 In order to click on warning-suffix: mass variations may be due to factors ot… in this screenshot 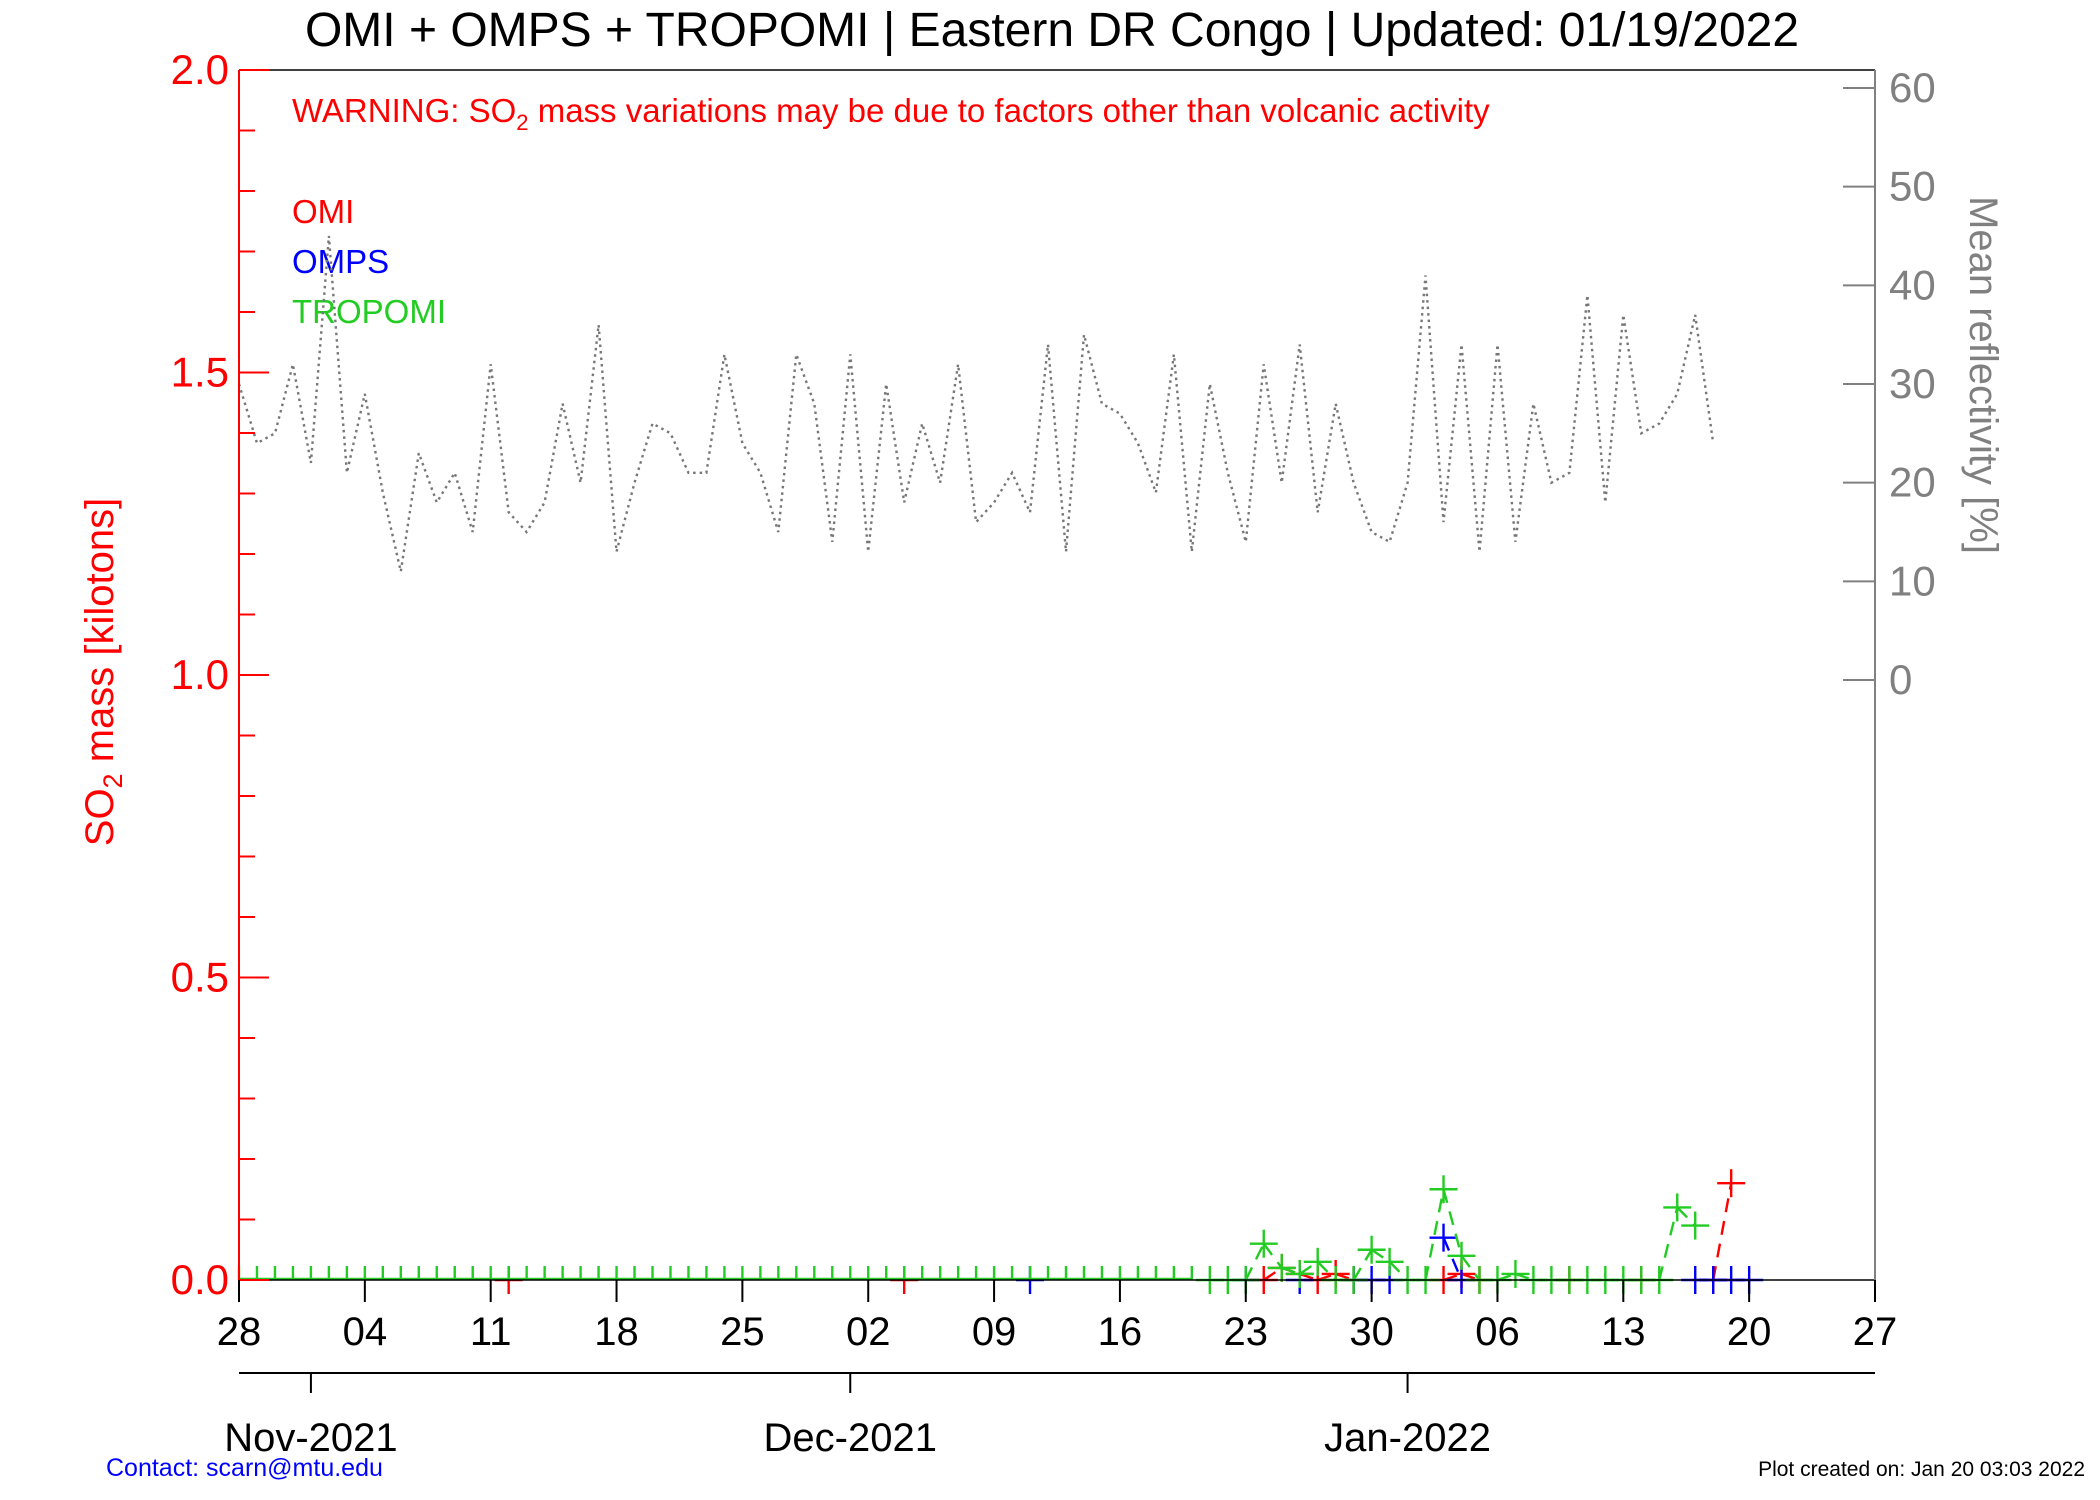, I will do `click(1010, 110)`.